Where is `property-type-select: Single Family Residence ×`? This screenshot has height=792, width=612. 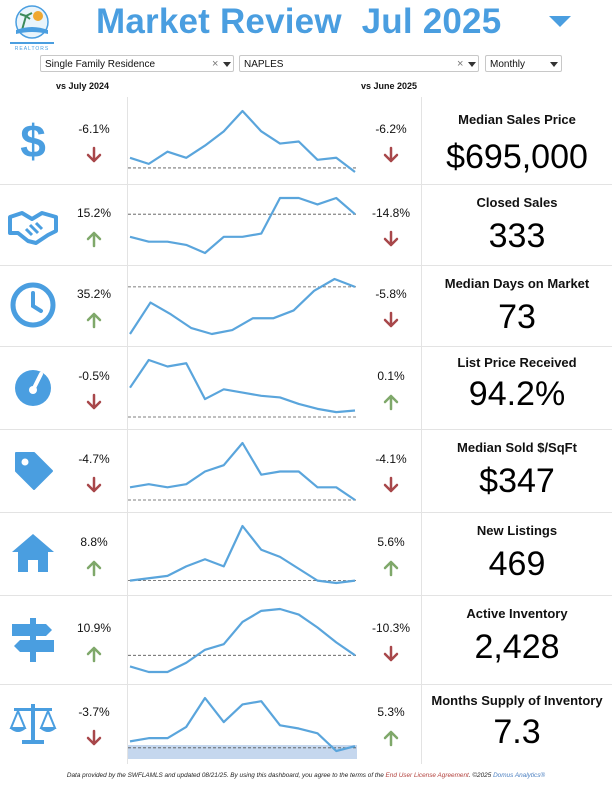
property-type-select: Single Family Residence × is located at coordinates (137, 63).